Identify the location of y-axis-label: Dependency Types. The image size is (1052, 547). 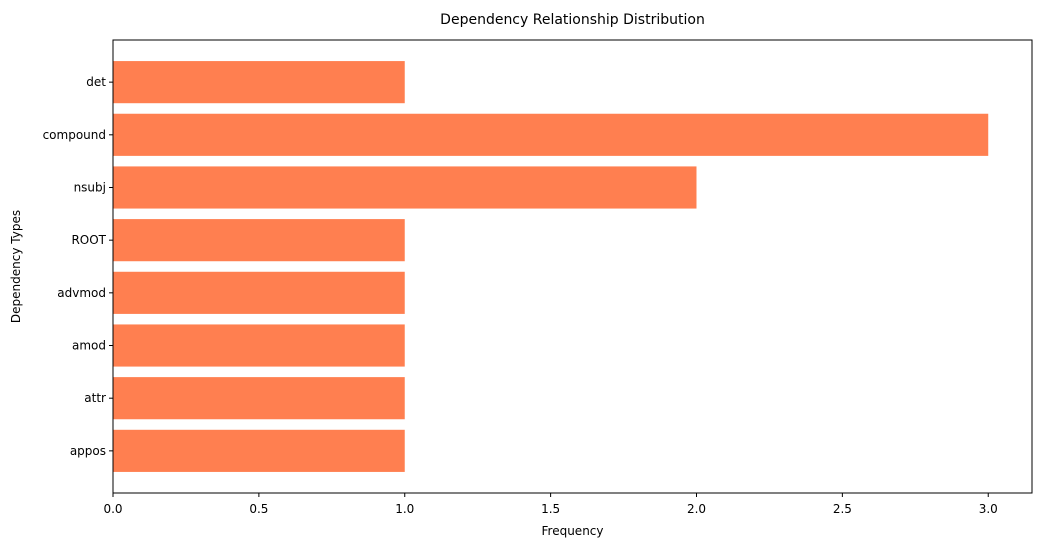
(16, 266).